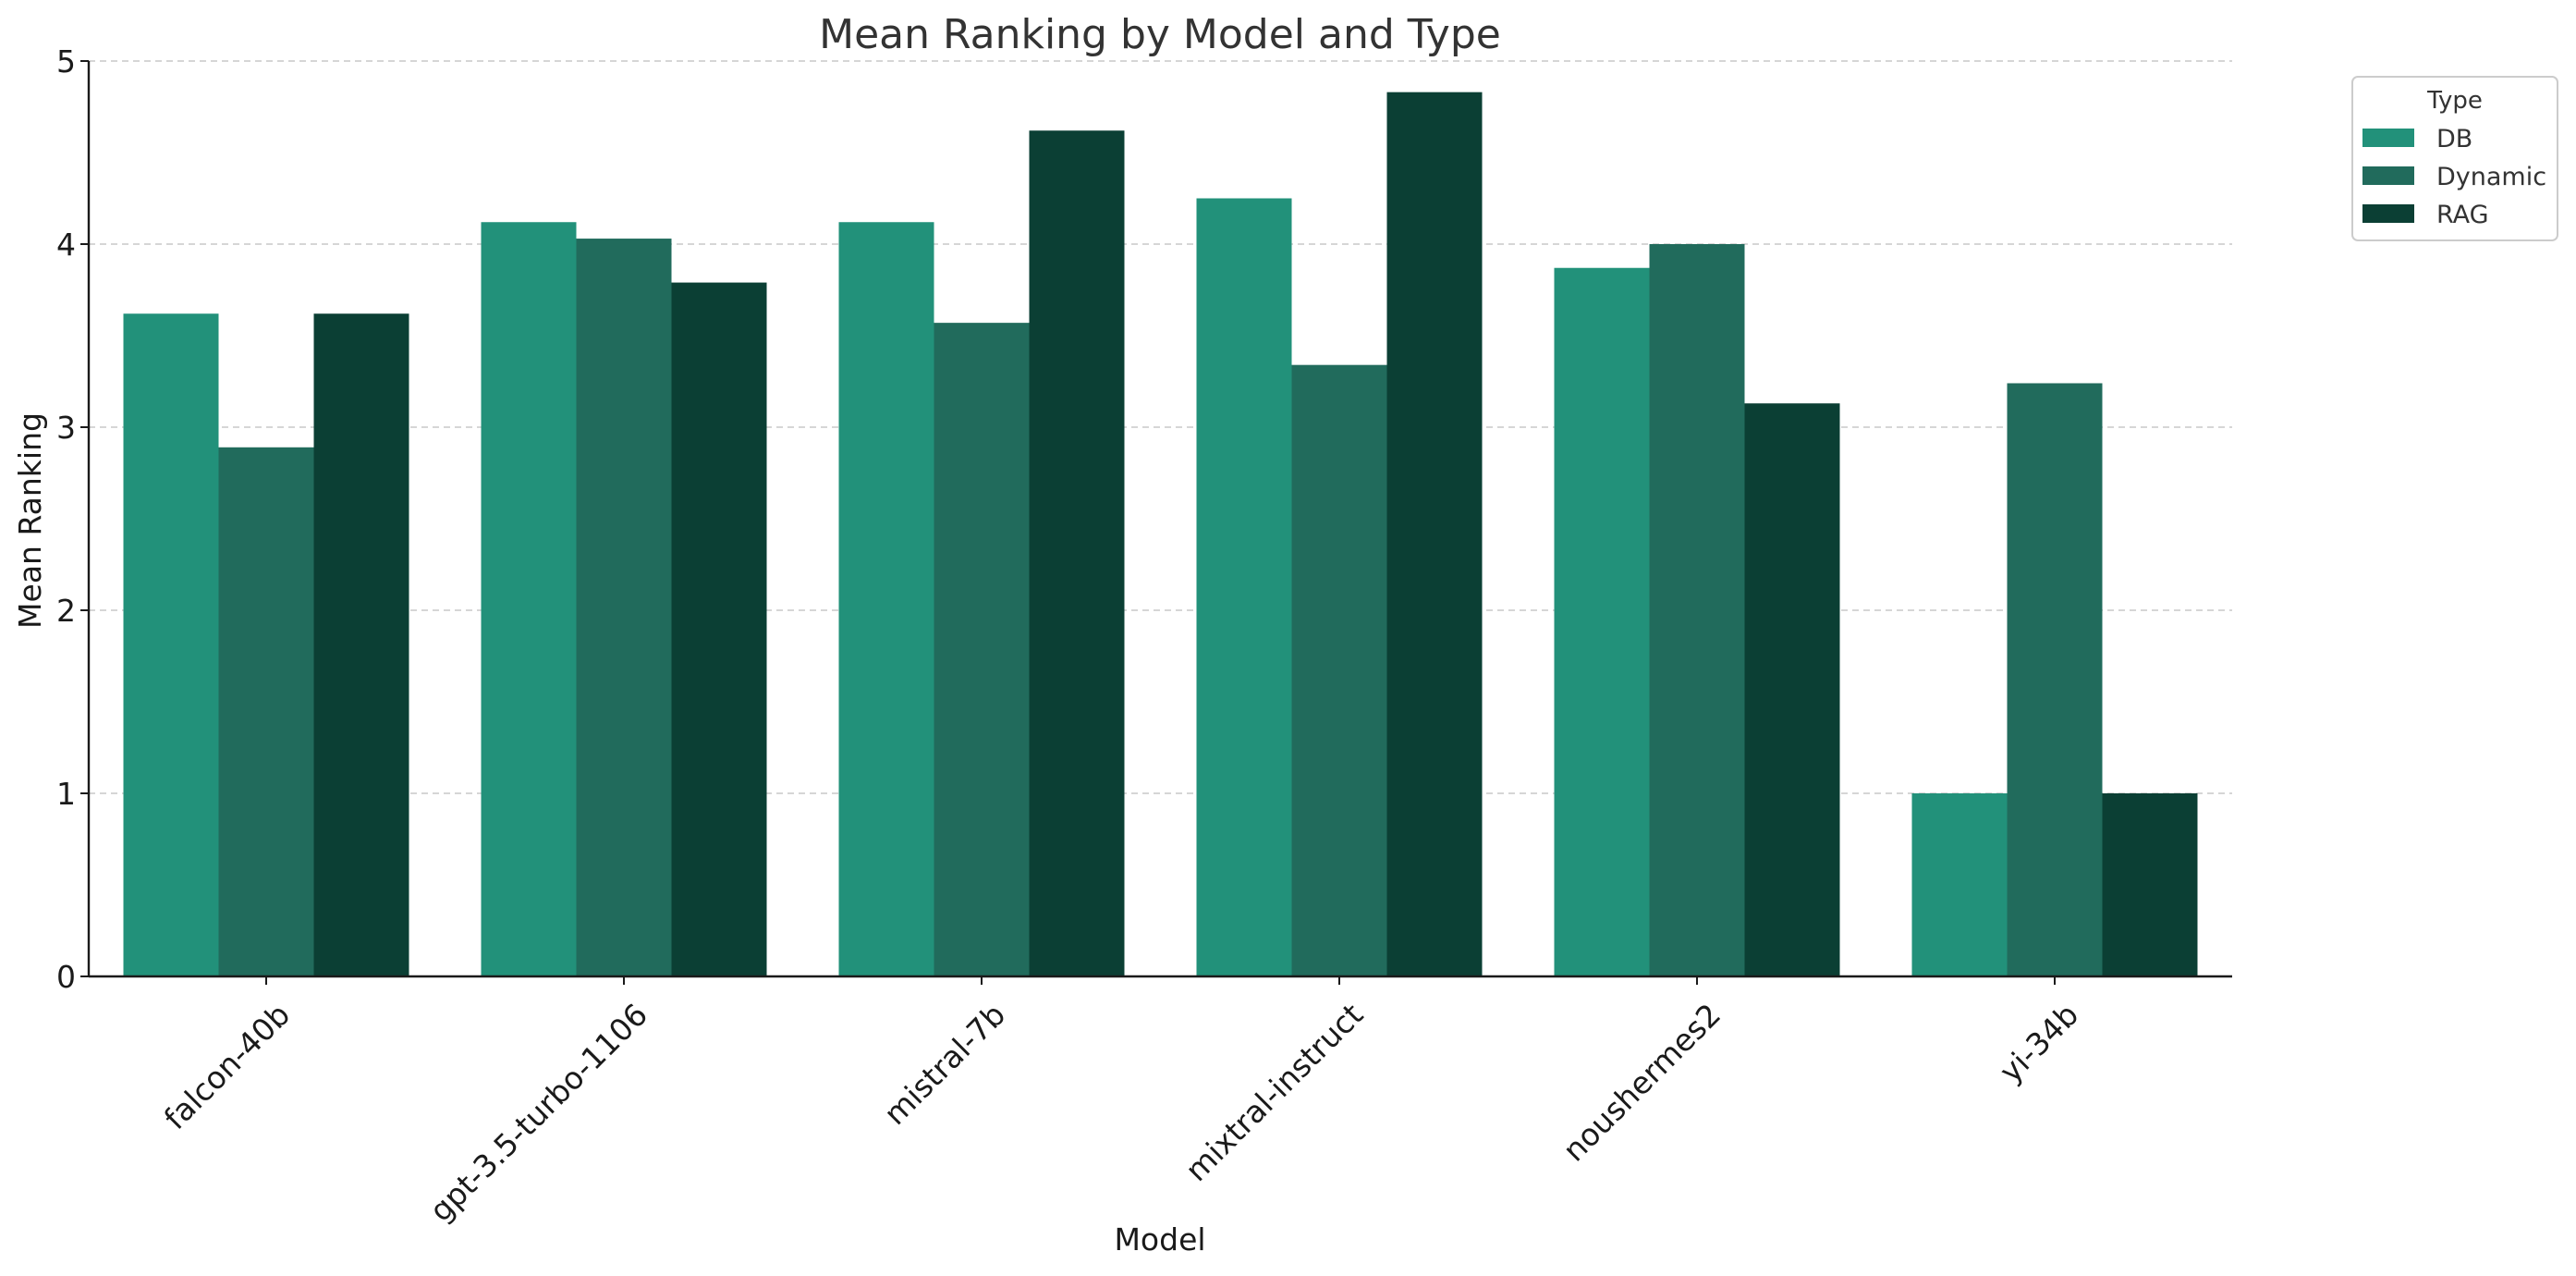 This screenshot has height=1276, width=2576. I want to click on y-axis-label: Mean Ranking, so click(30, 520).